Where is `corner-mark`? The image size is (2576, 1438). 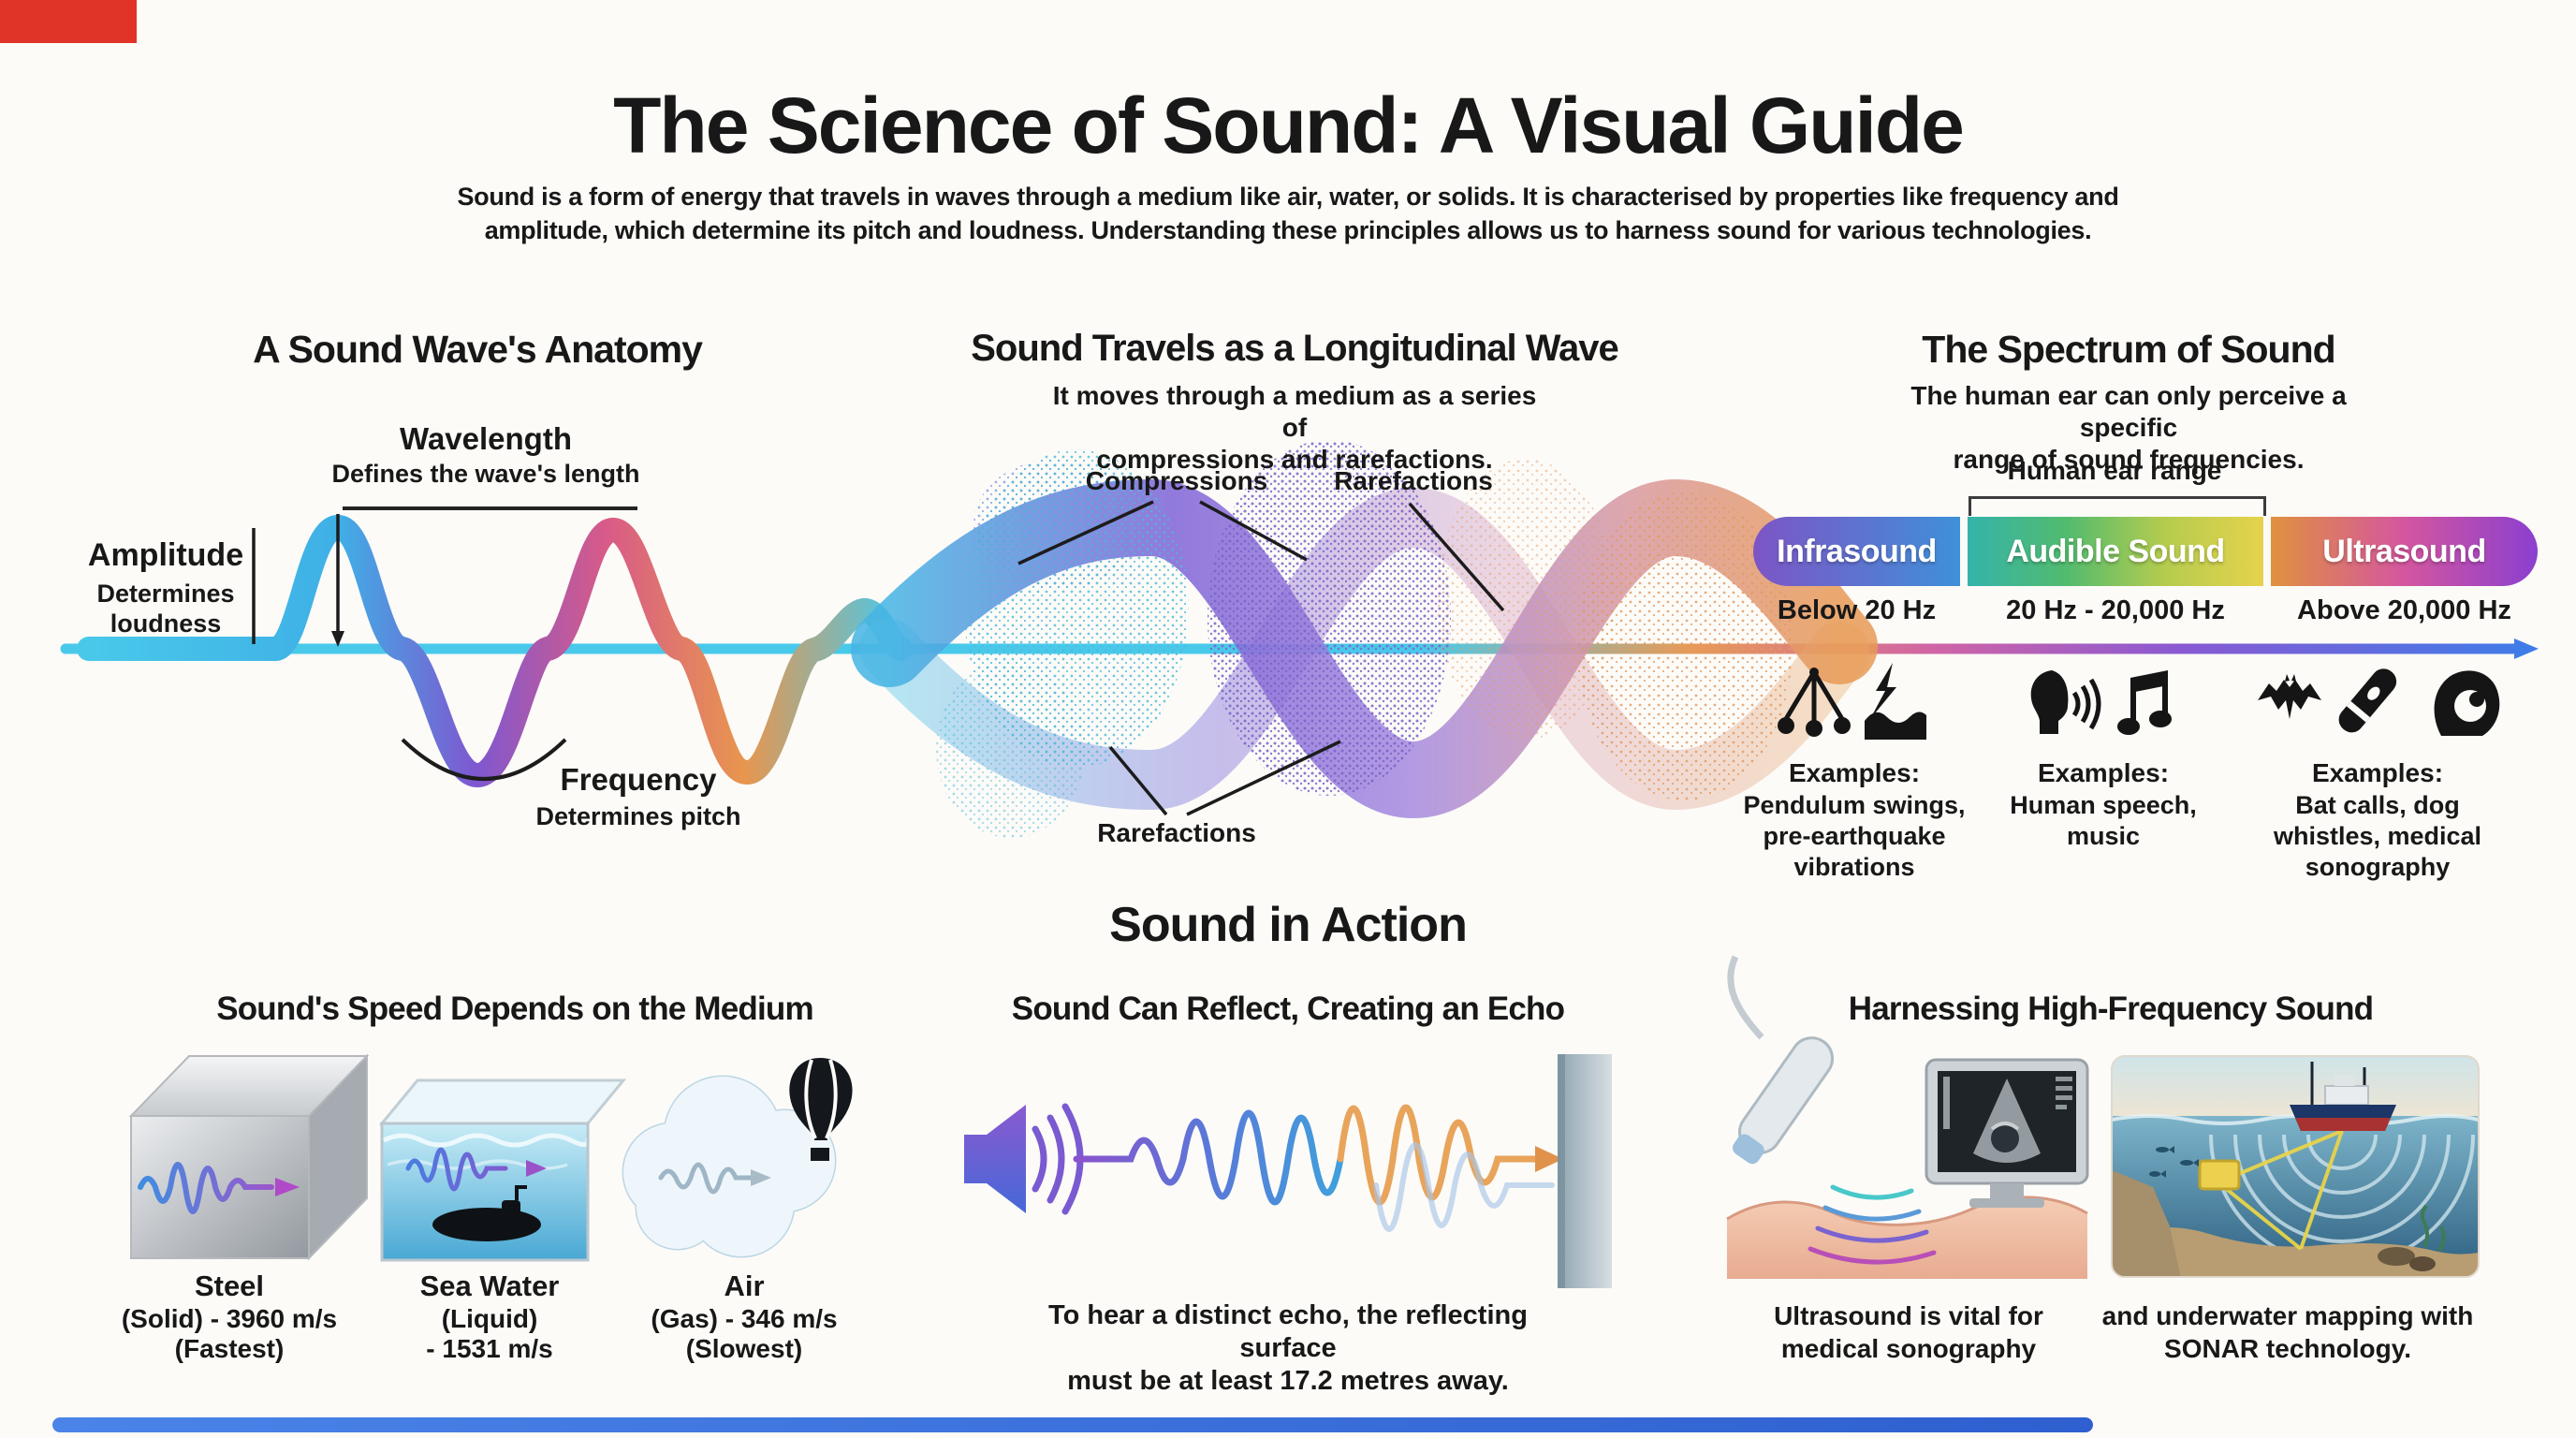
corner-mark is located at coordinates (68, 21).